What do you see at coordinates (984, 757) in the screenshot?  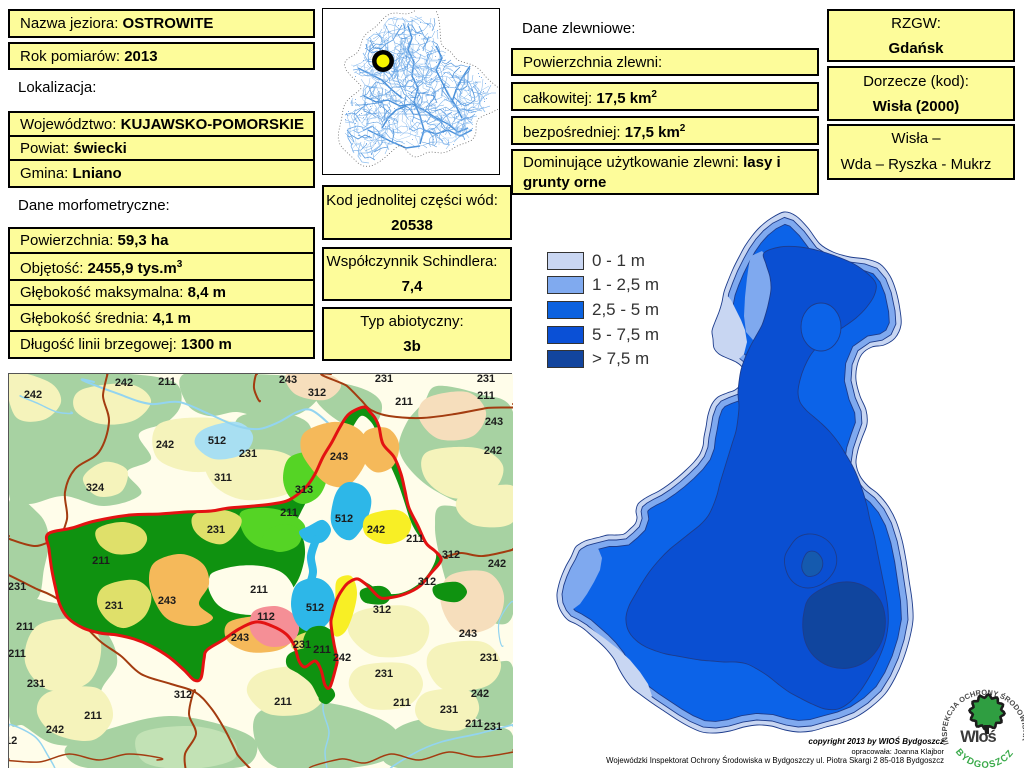 I see `svg-text: BYDGOSZCZ` at bounding box center [984, 757].